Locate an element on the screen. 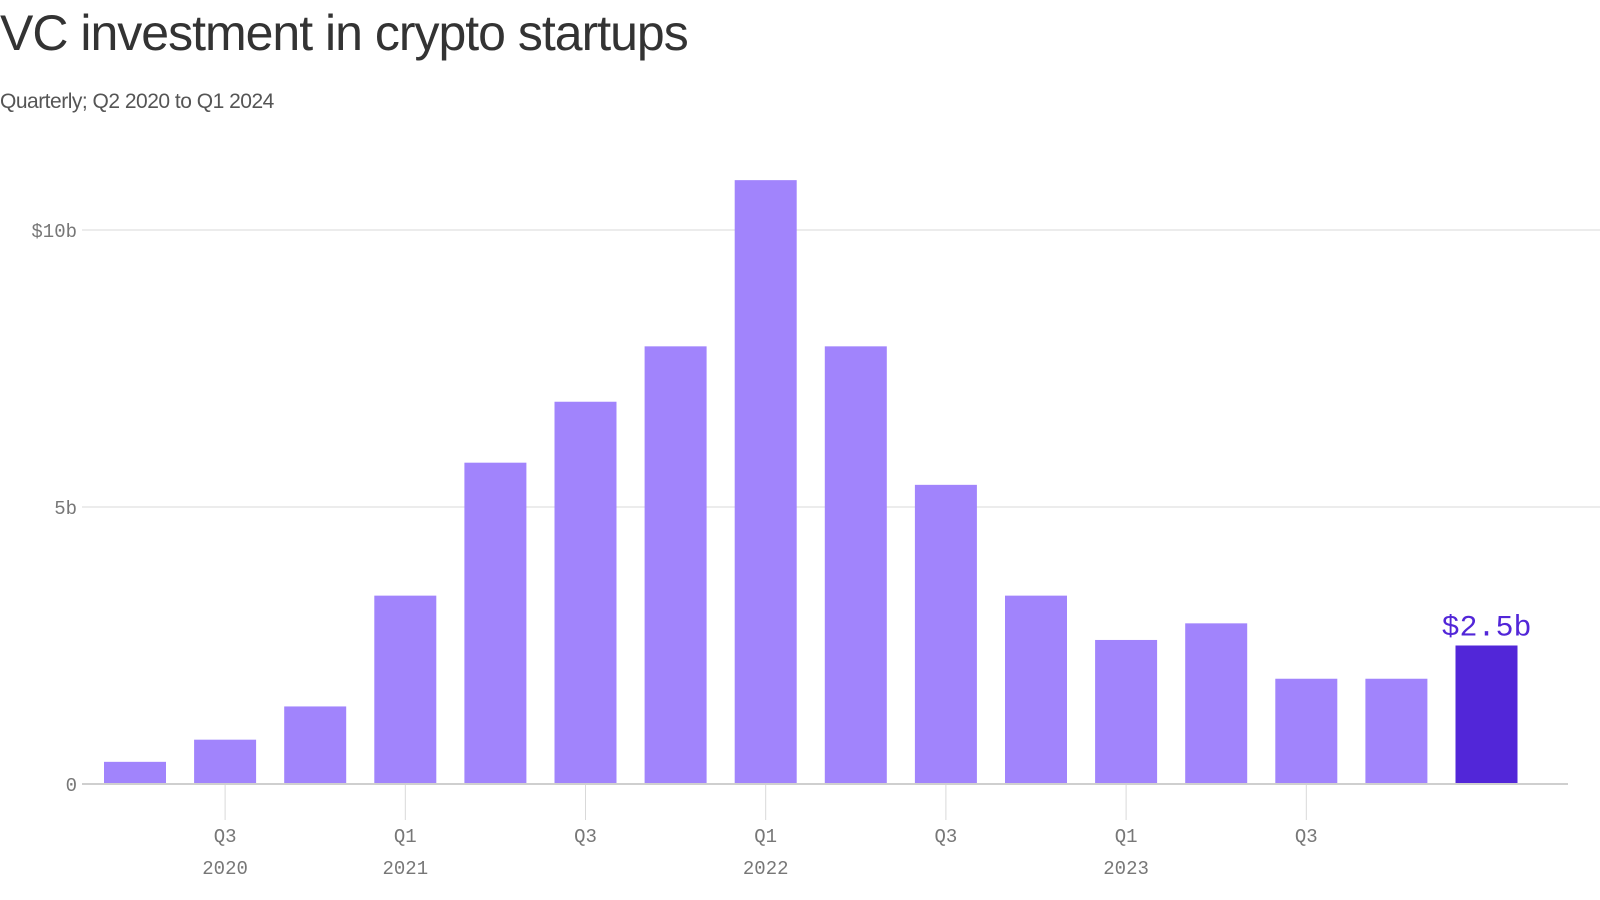 This screenshot has height=900, width=1600. x-tick-label-year: 2021 is located at coordinates (405, 869).